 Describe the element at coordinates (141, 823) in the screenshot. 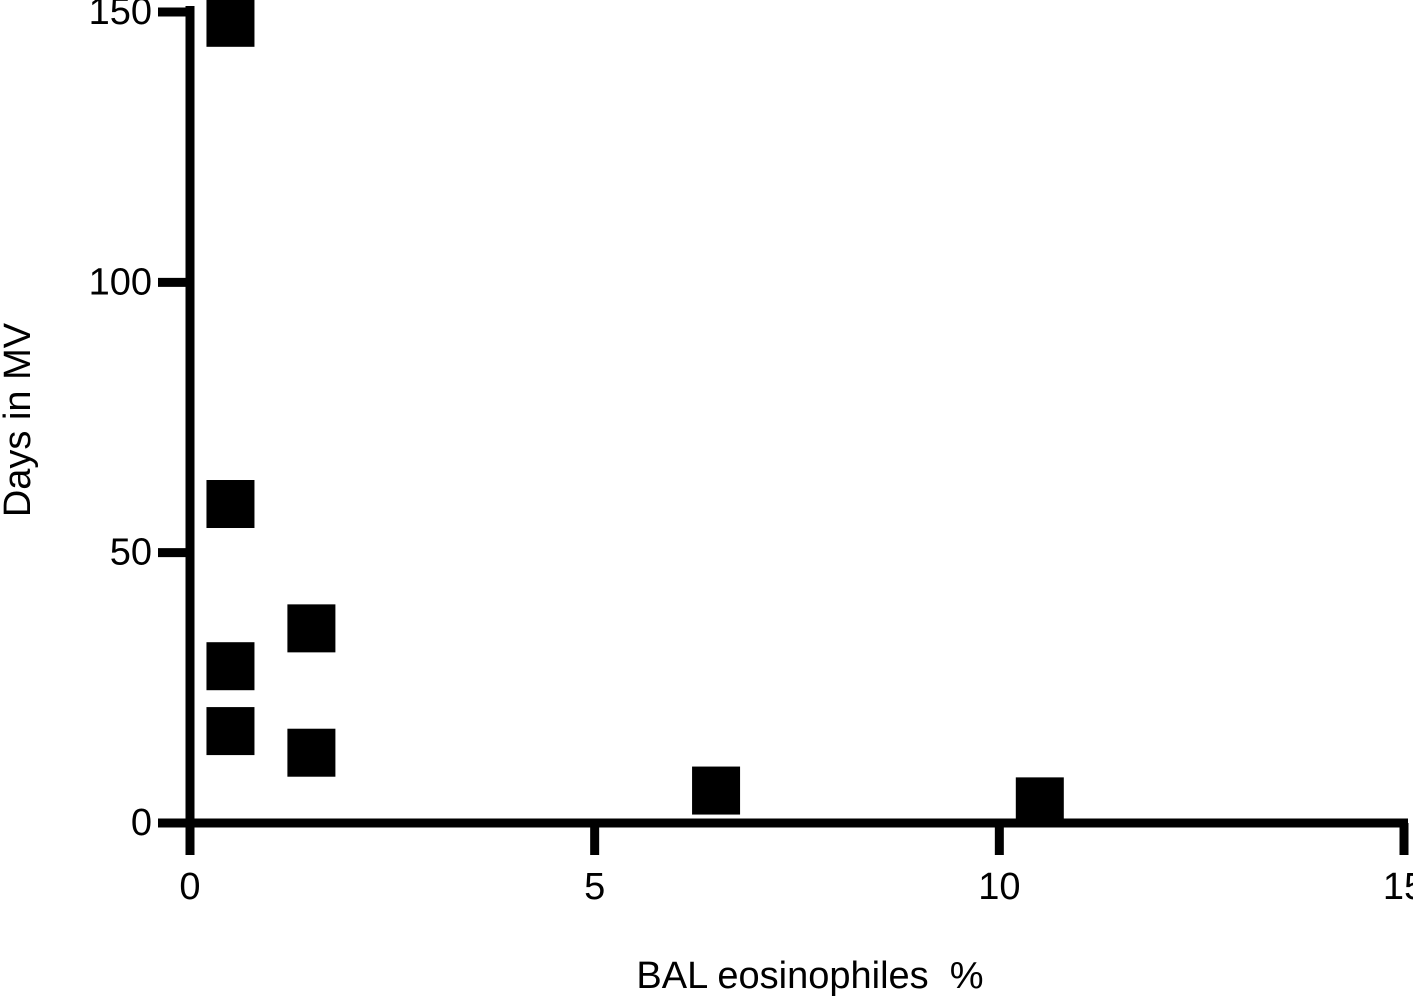

I see `y-tick-label: 0` at that location.